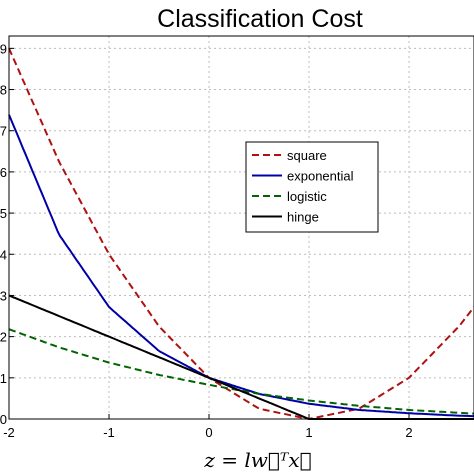 The width and height of the screenshot is (474, 474). I want to click on legend-label-exponential: exponential, so click(320, 176).